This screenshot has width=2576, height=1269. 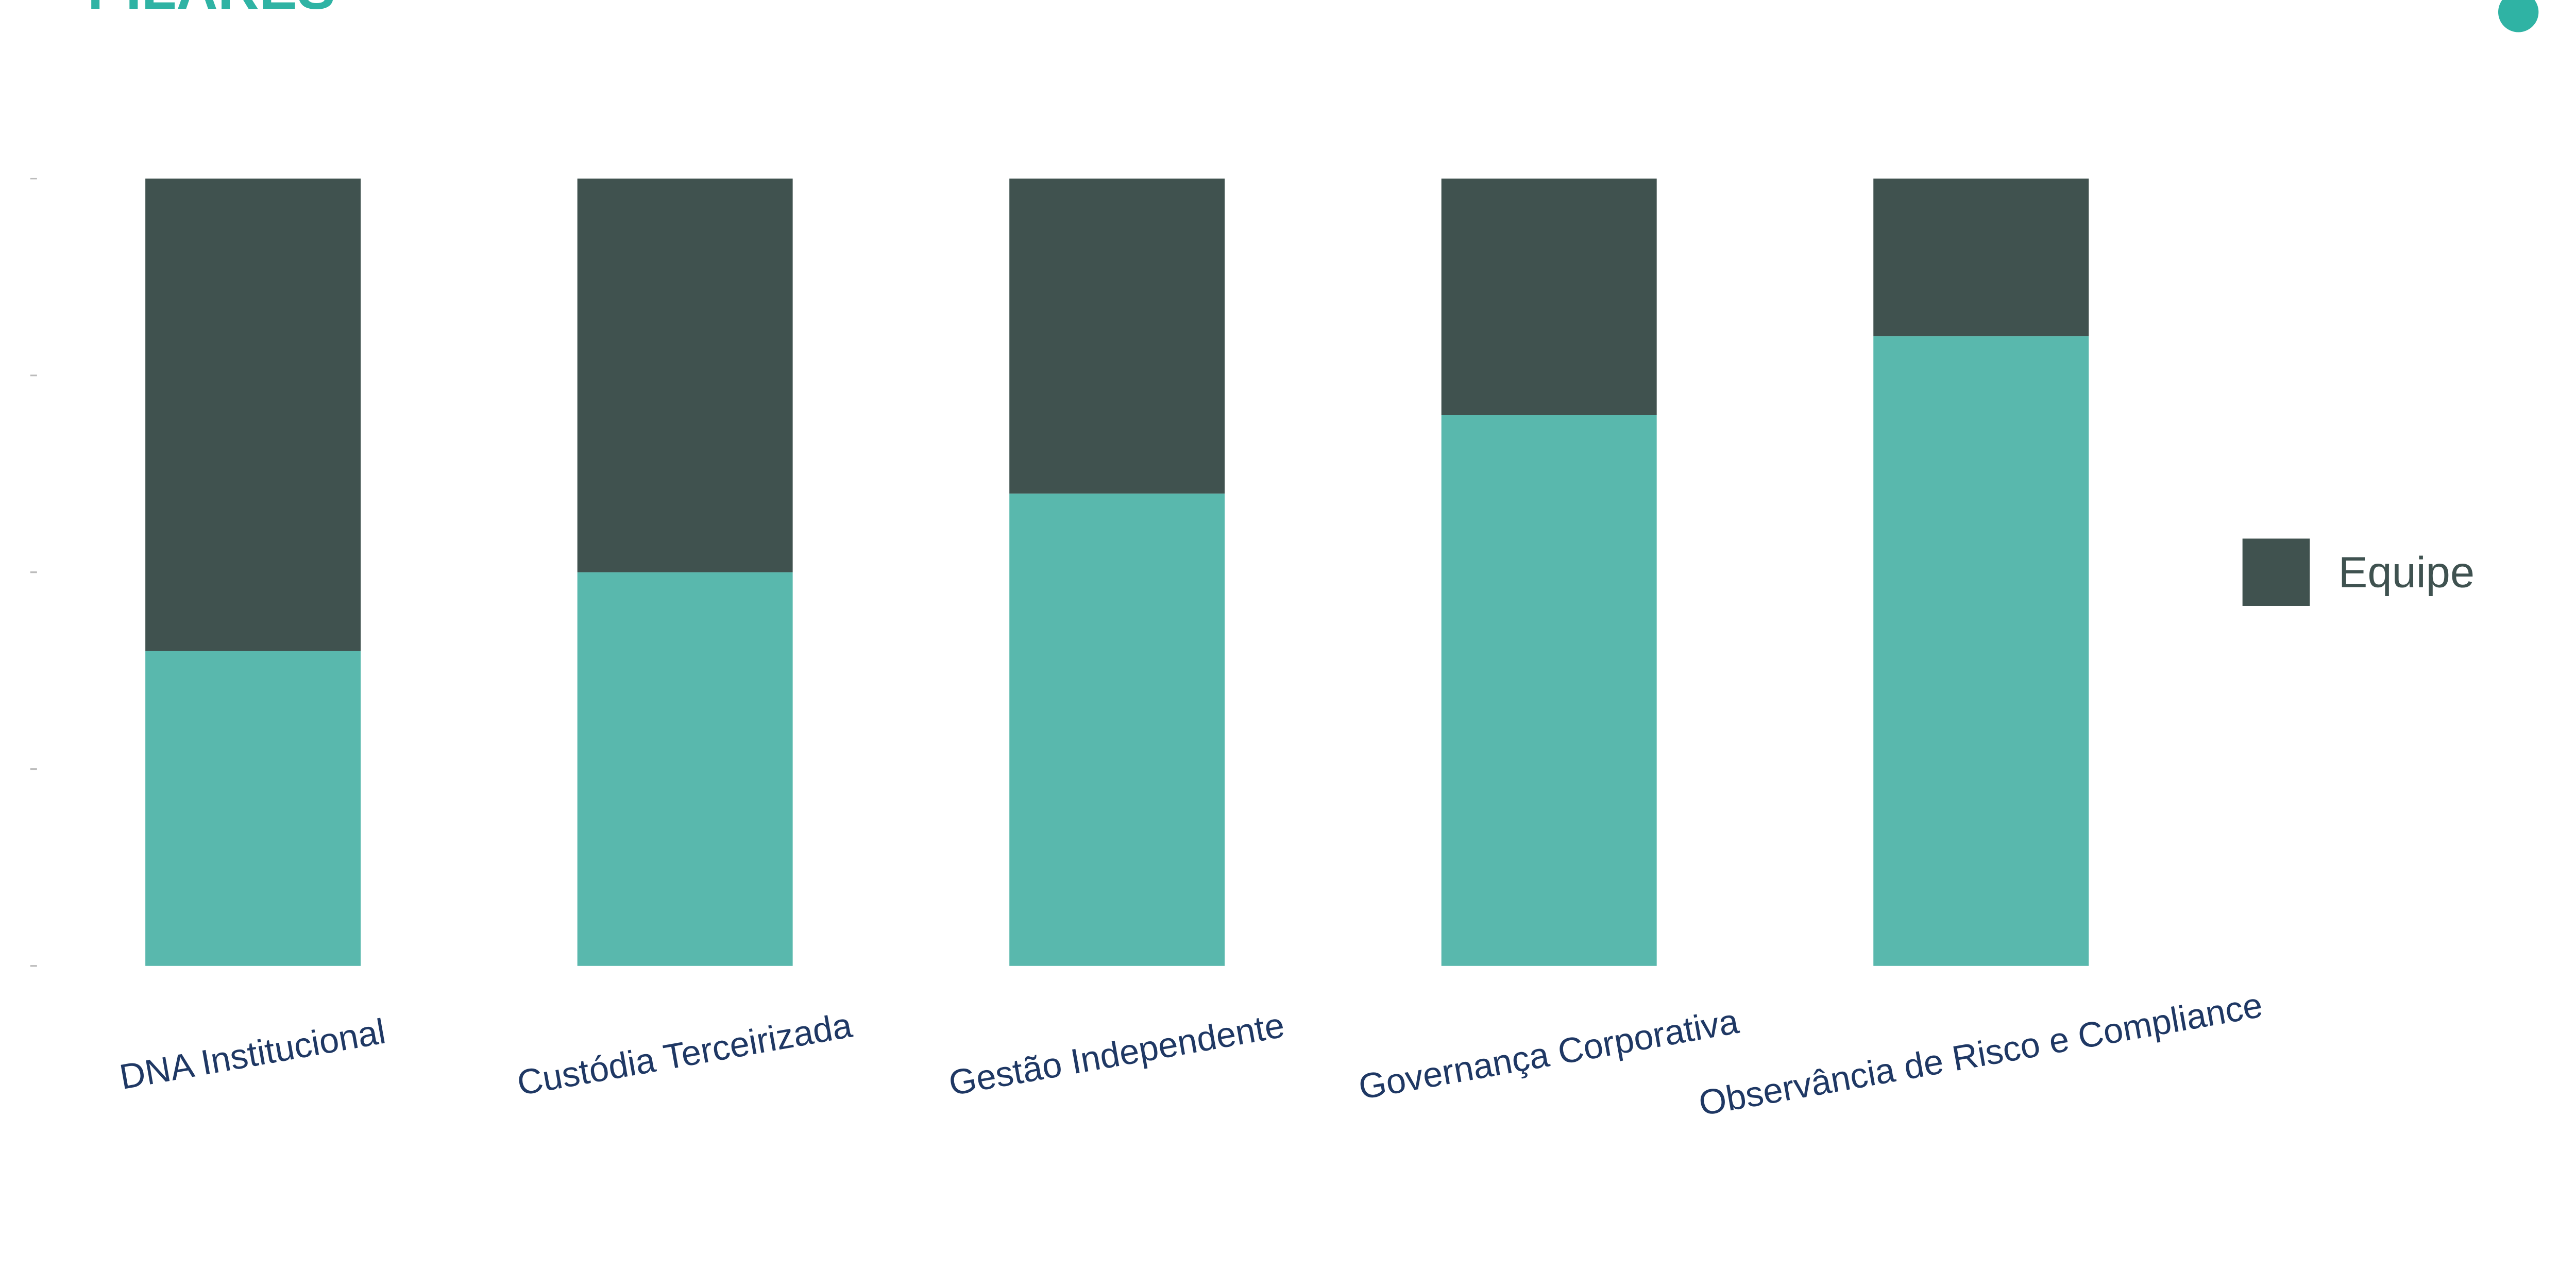 What do you see at coordinates (2518, 16) in the screenshot?
I see `page-badge` at bounding box center [2518, 16].